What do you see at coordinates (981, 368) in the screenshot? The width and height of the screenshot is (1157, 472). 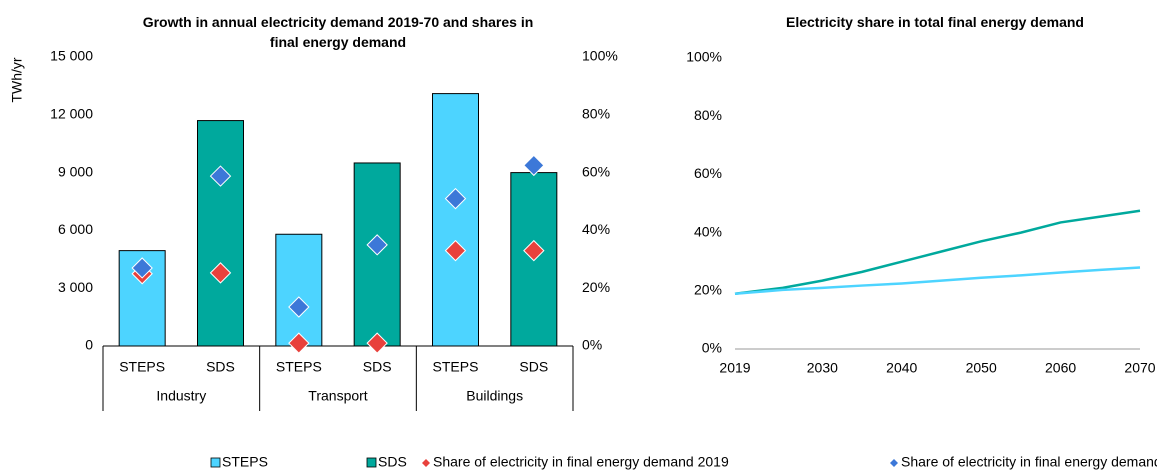 I see `x-tick-label: 2050` at bounding box center [981, 368].